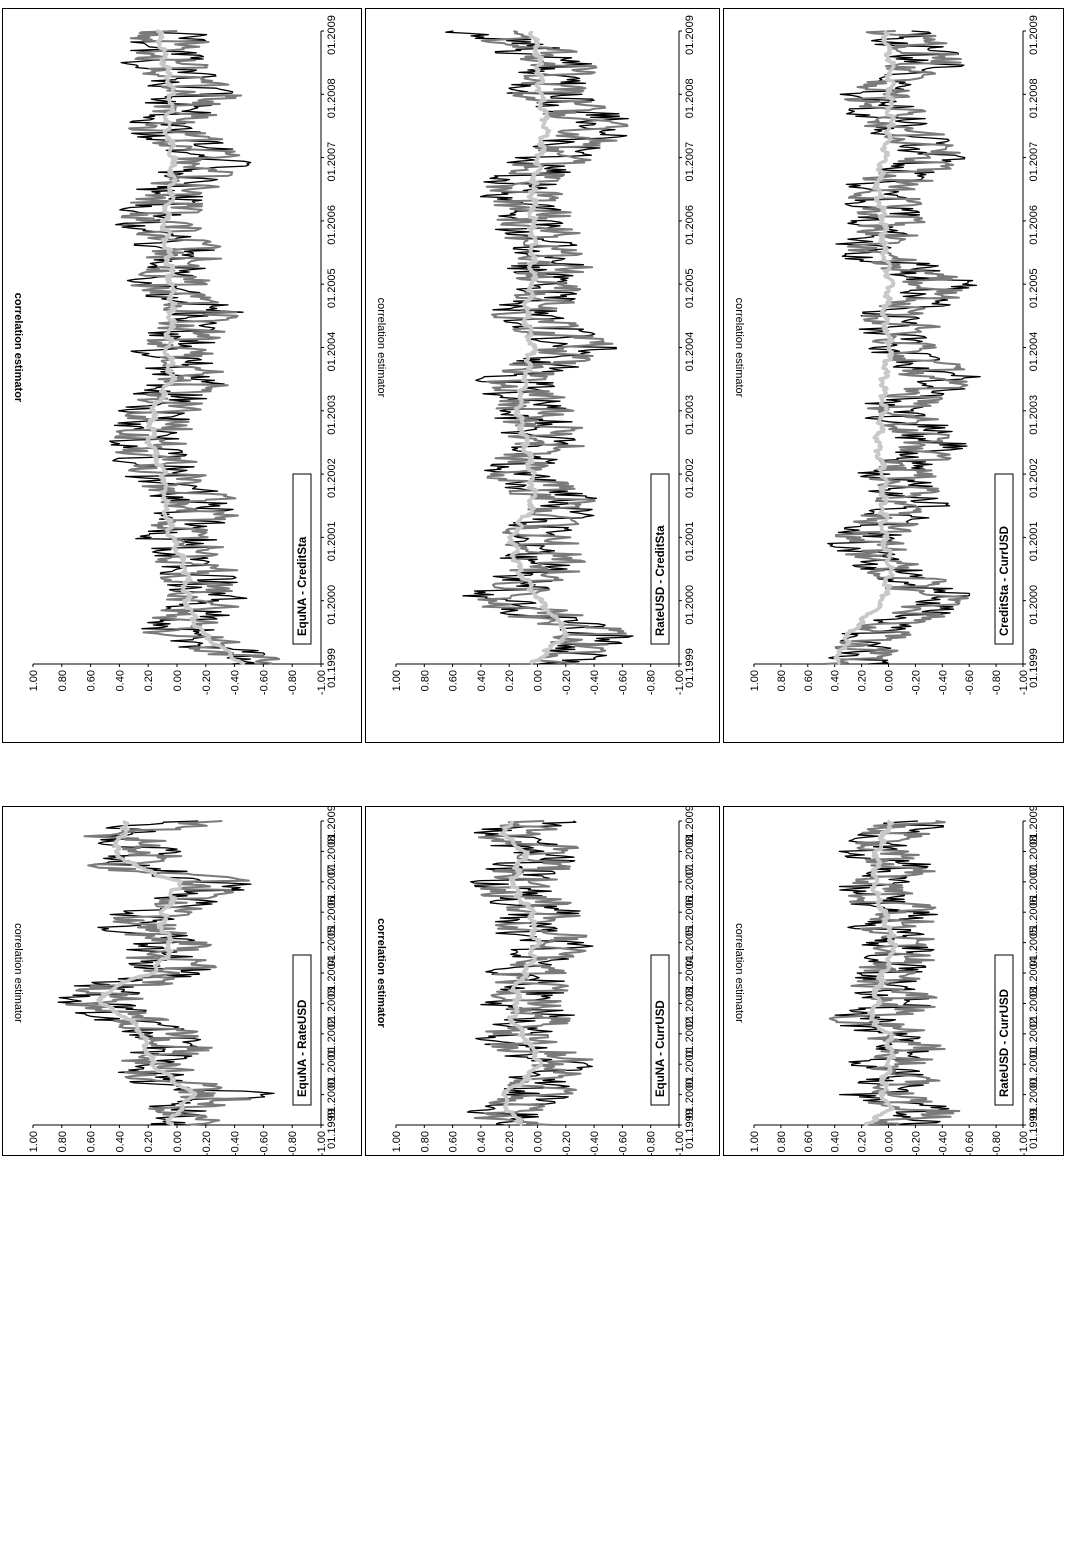 This screenshot has height=1553, width=1066. What do you see at coordinates (1005, 581) in the screenshot?
I see `chart-title: CreditSta - CurrUSD` at bounding box center [1005, 581].